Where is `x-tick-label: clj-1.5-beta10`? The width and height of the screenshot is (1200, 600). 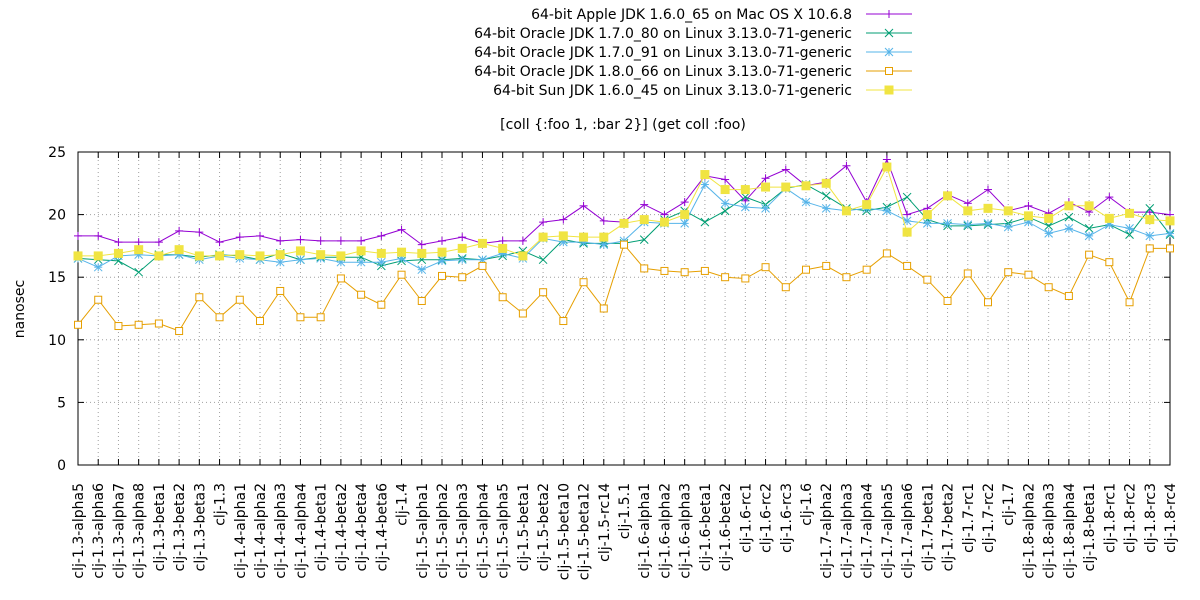
x-tick-label: clj-1.5-beta10 is located at coordinates (564, 531).